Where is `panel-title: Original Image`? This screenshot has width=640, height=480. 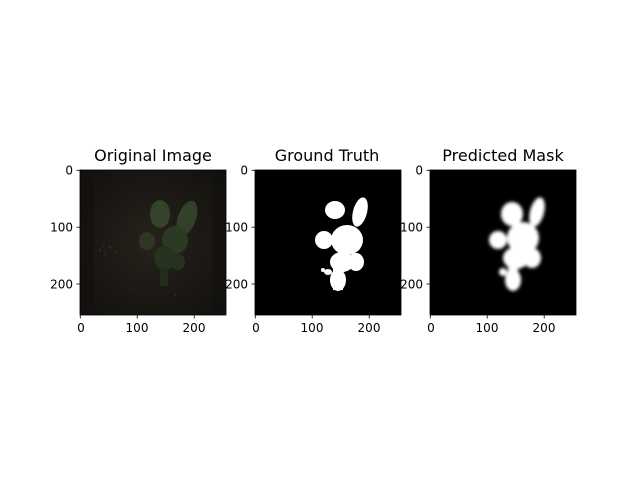
panel-title: Original Image is located at coordinates (153, 155).